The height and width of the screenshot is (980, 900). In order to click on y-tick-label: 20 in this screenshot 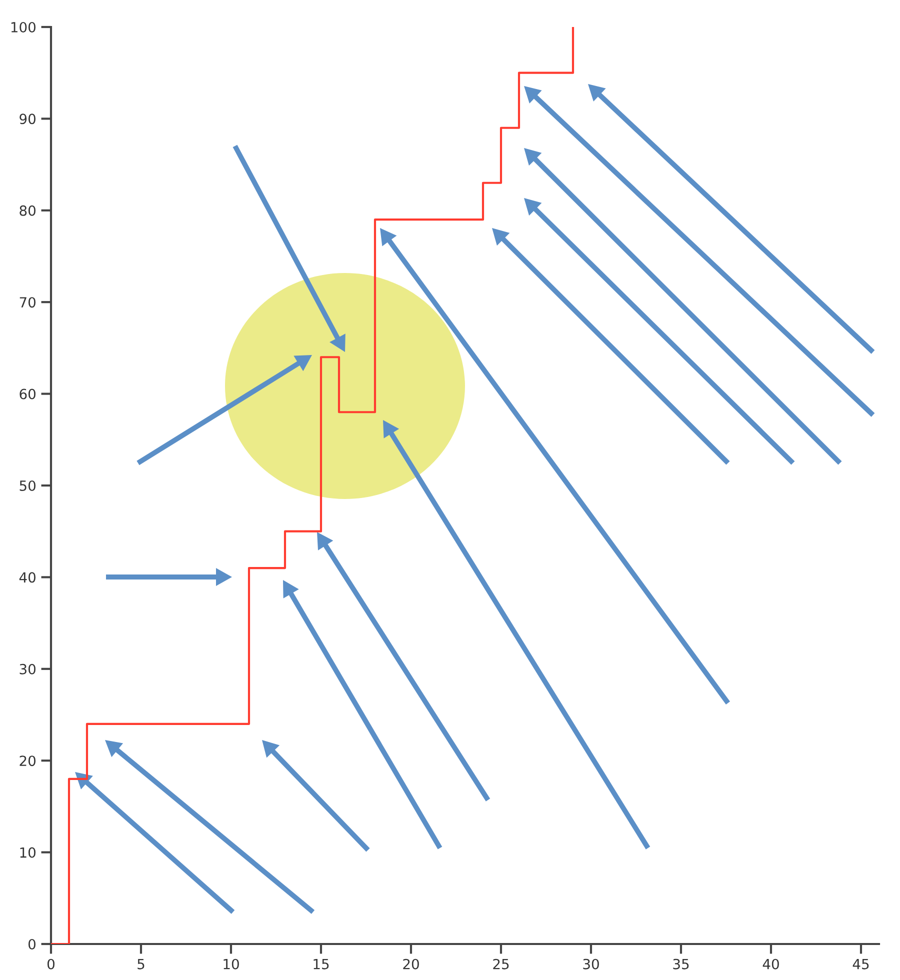, I will do `click(28, 761)`.